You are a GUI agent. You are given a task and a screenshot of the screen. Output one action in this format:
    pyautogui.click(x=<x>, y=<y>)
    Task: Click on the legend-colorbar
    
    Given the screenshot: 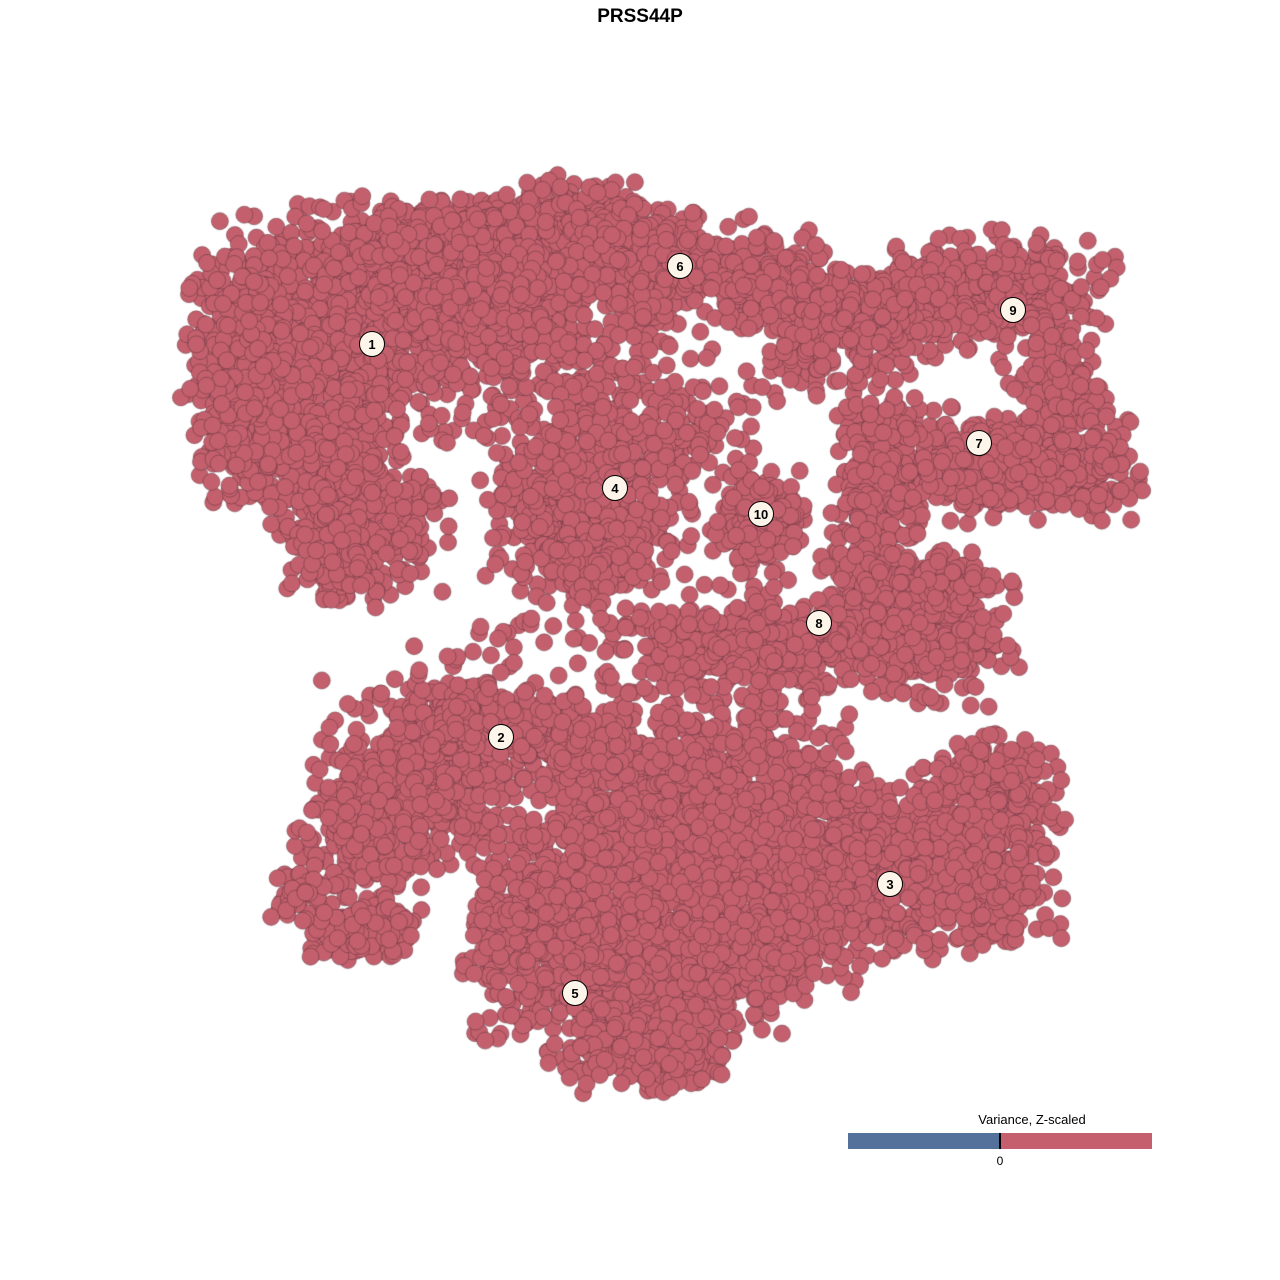 What is the action you would take?
    pyautogui.click(x=1000, y=1141)
    